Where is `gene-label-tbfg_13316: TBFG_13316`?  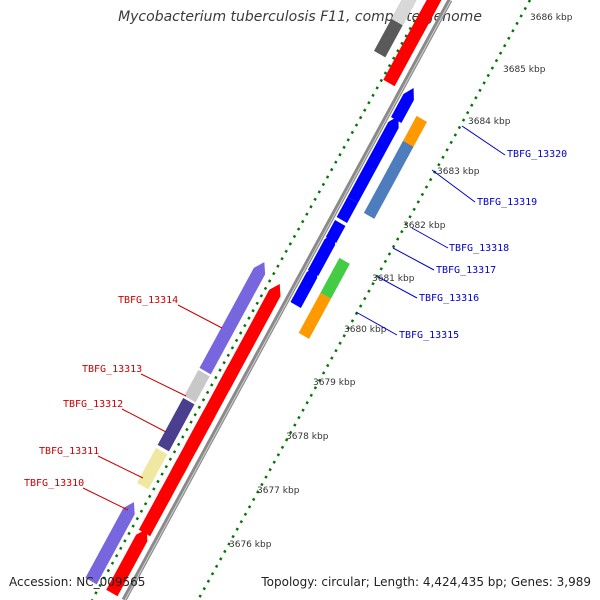 gene-label-tbfg_13316: TBFG_13316 is located at coordinates (449, 298).